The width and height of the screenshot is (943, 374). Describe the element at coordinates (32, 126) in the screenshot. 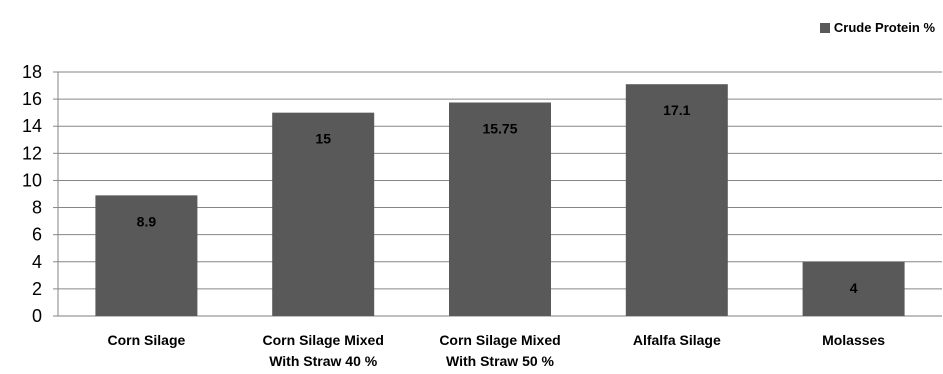

I see `y-tick-label: 14` at that location.